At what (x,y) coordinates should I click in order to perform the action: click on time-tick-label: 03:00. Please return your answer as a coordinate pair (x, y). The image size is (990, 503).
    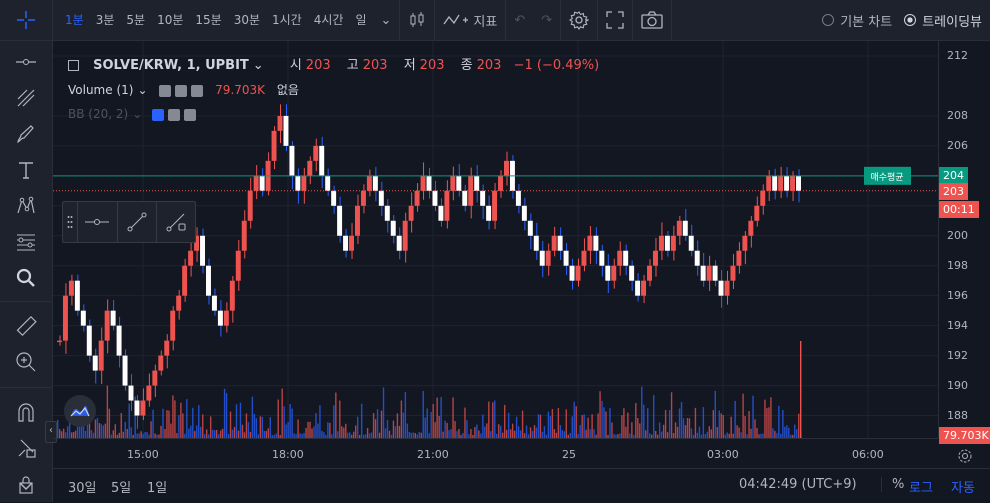
    Looking at the image, I should click on (723, 454).